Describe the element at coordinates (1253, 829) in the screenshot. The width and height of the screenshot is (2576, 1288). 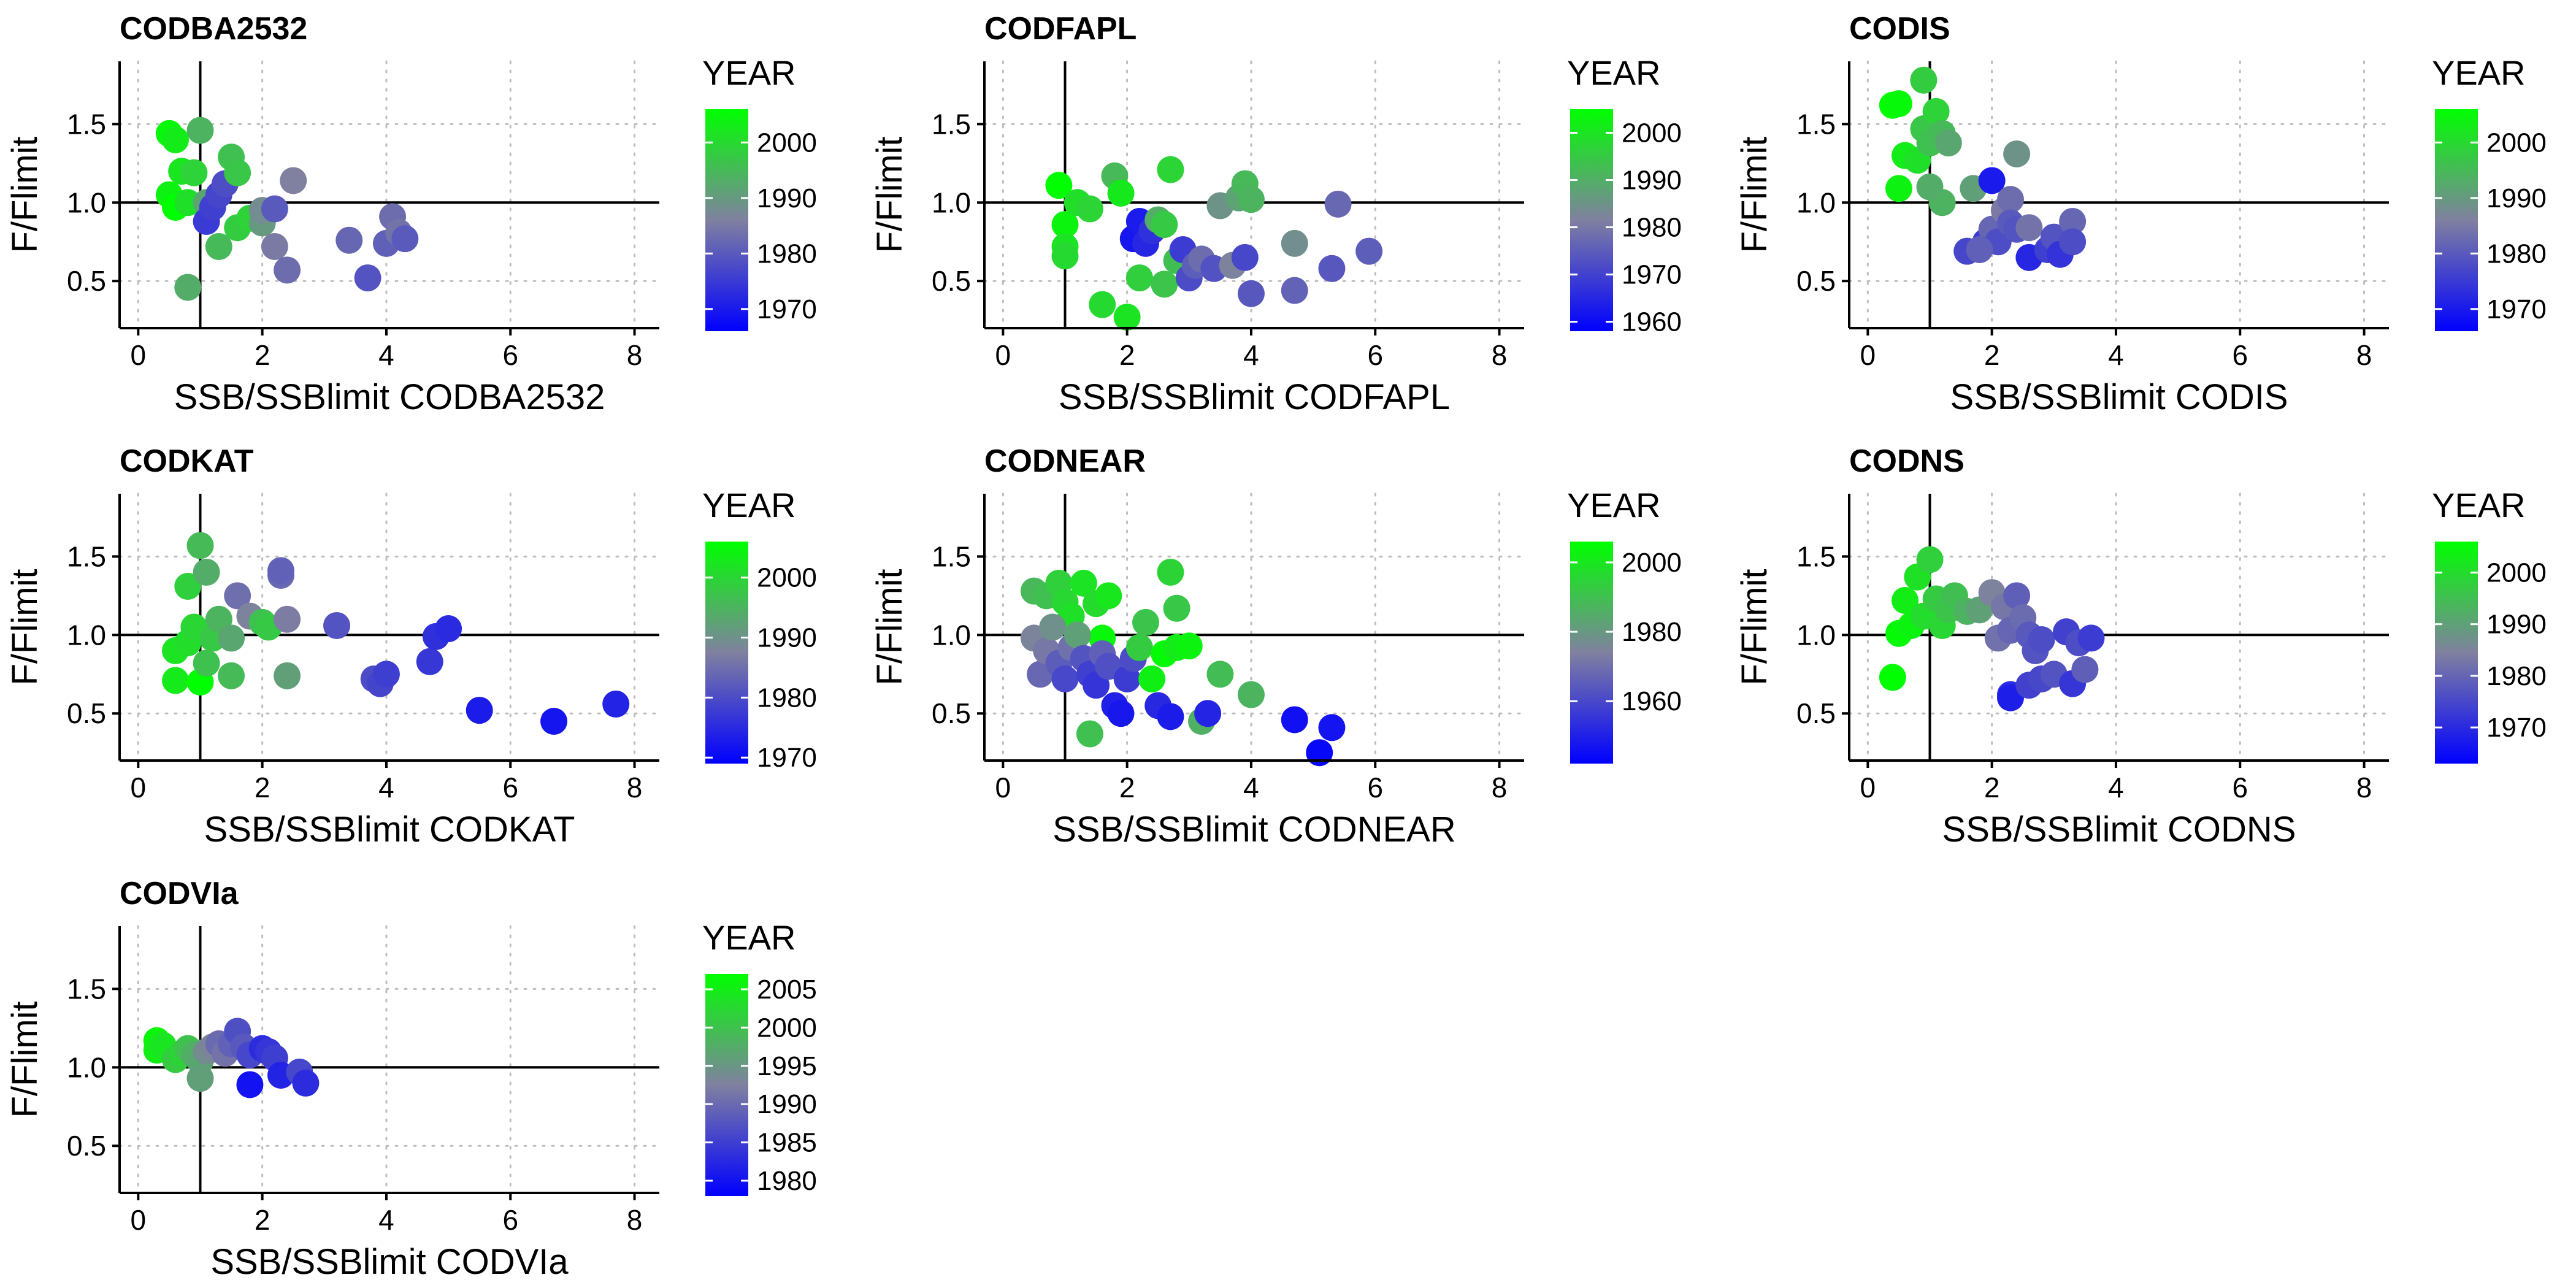
I see `x-axis-title: SSB/SSBlimit CODNEAR` at that location.